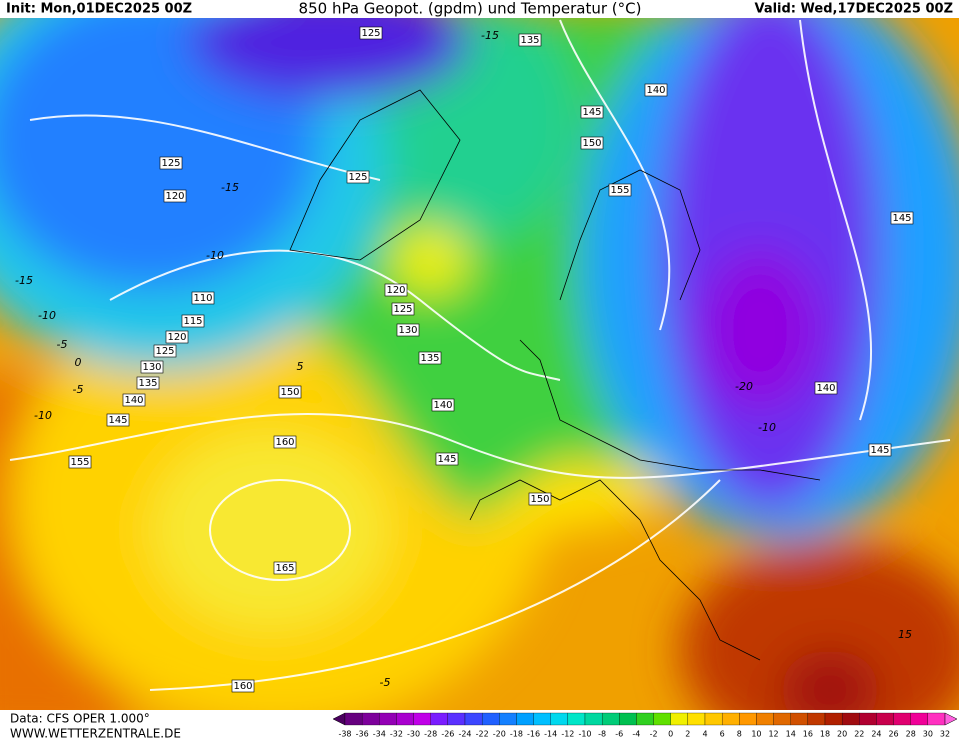 The image size is (959, 741). What do you see at coordinates (808, 734) in the screenshot?
I see `scale-label: 16` at bounding box center [808, 734].